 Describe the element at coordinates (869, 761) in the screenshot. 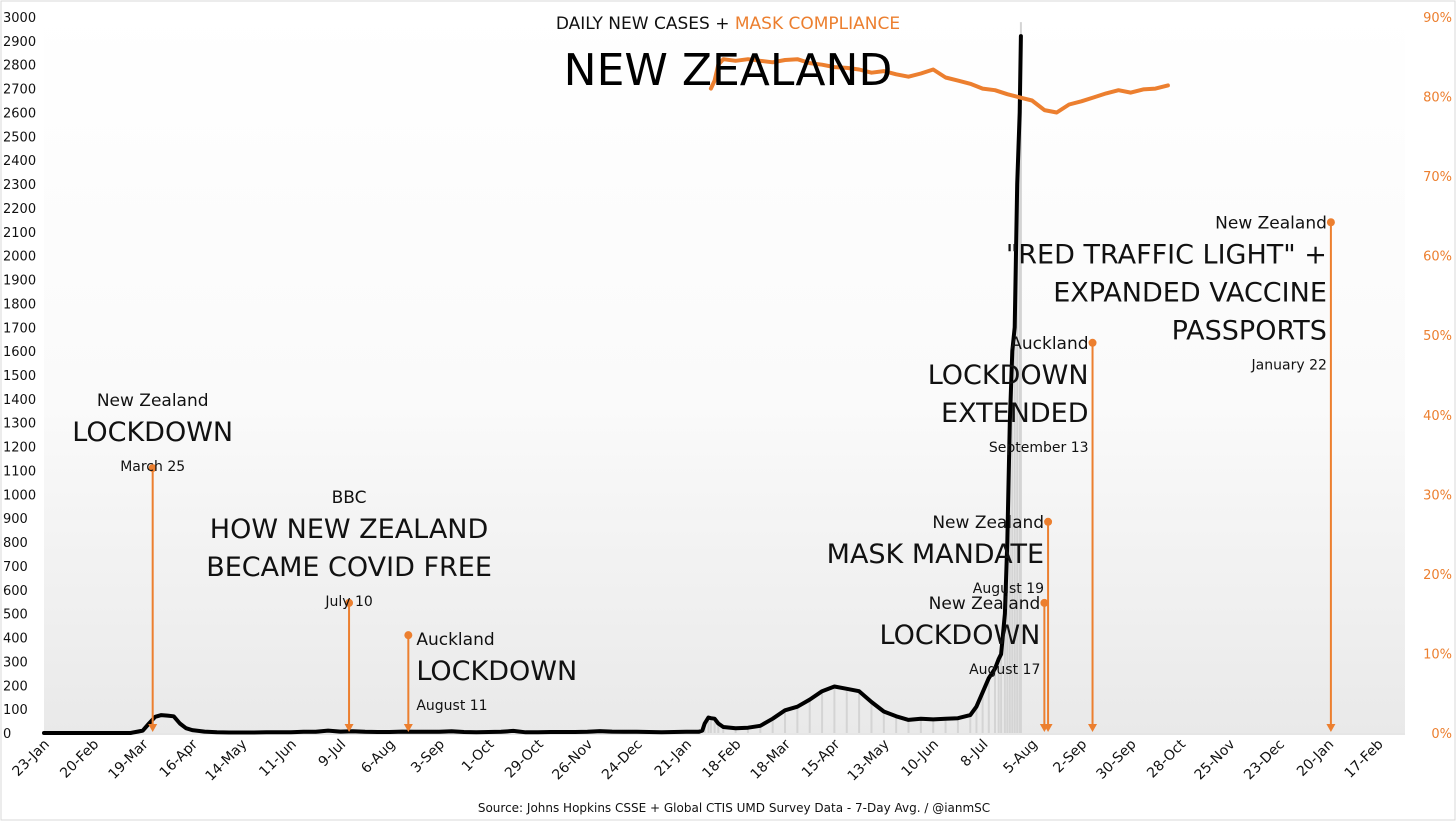

I see `x-tick-label: 13-May` at that location.